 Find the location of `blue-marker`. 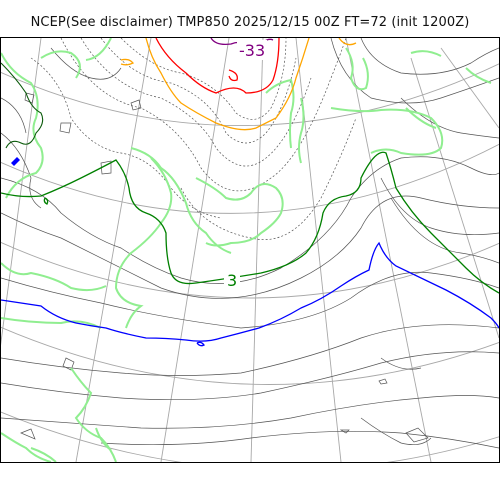

blue-marker is located at coordinates (15, 161).